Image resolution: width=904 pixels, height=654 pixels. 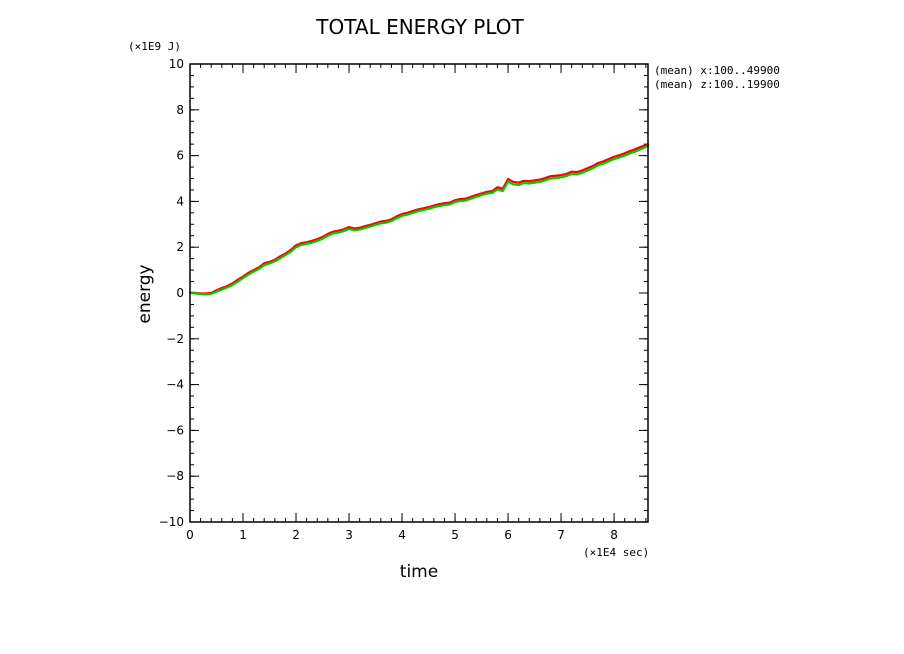 I want to click on y-tick-label: −4, so click(x=175, y=385).